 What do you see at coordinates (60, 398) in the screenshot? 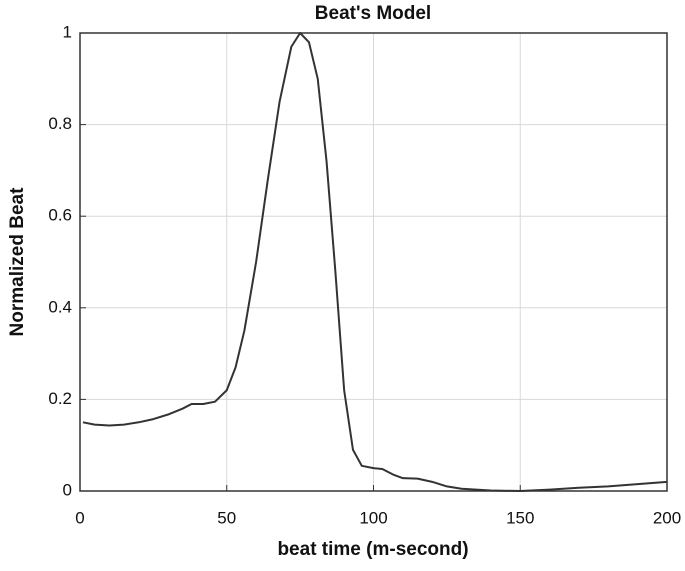
I see `y-tick-label: 0.2` at bounding box center [60, 398].